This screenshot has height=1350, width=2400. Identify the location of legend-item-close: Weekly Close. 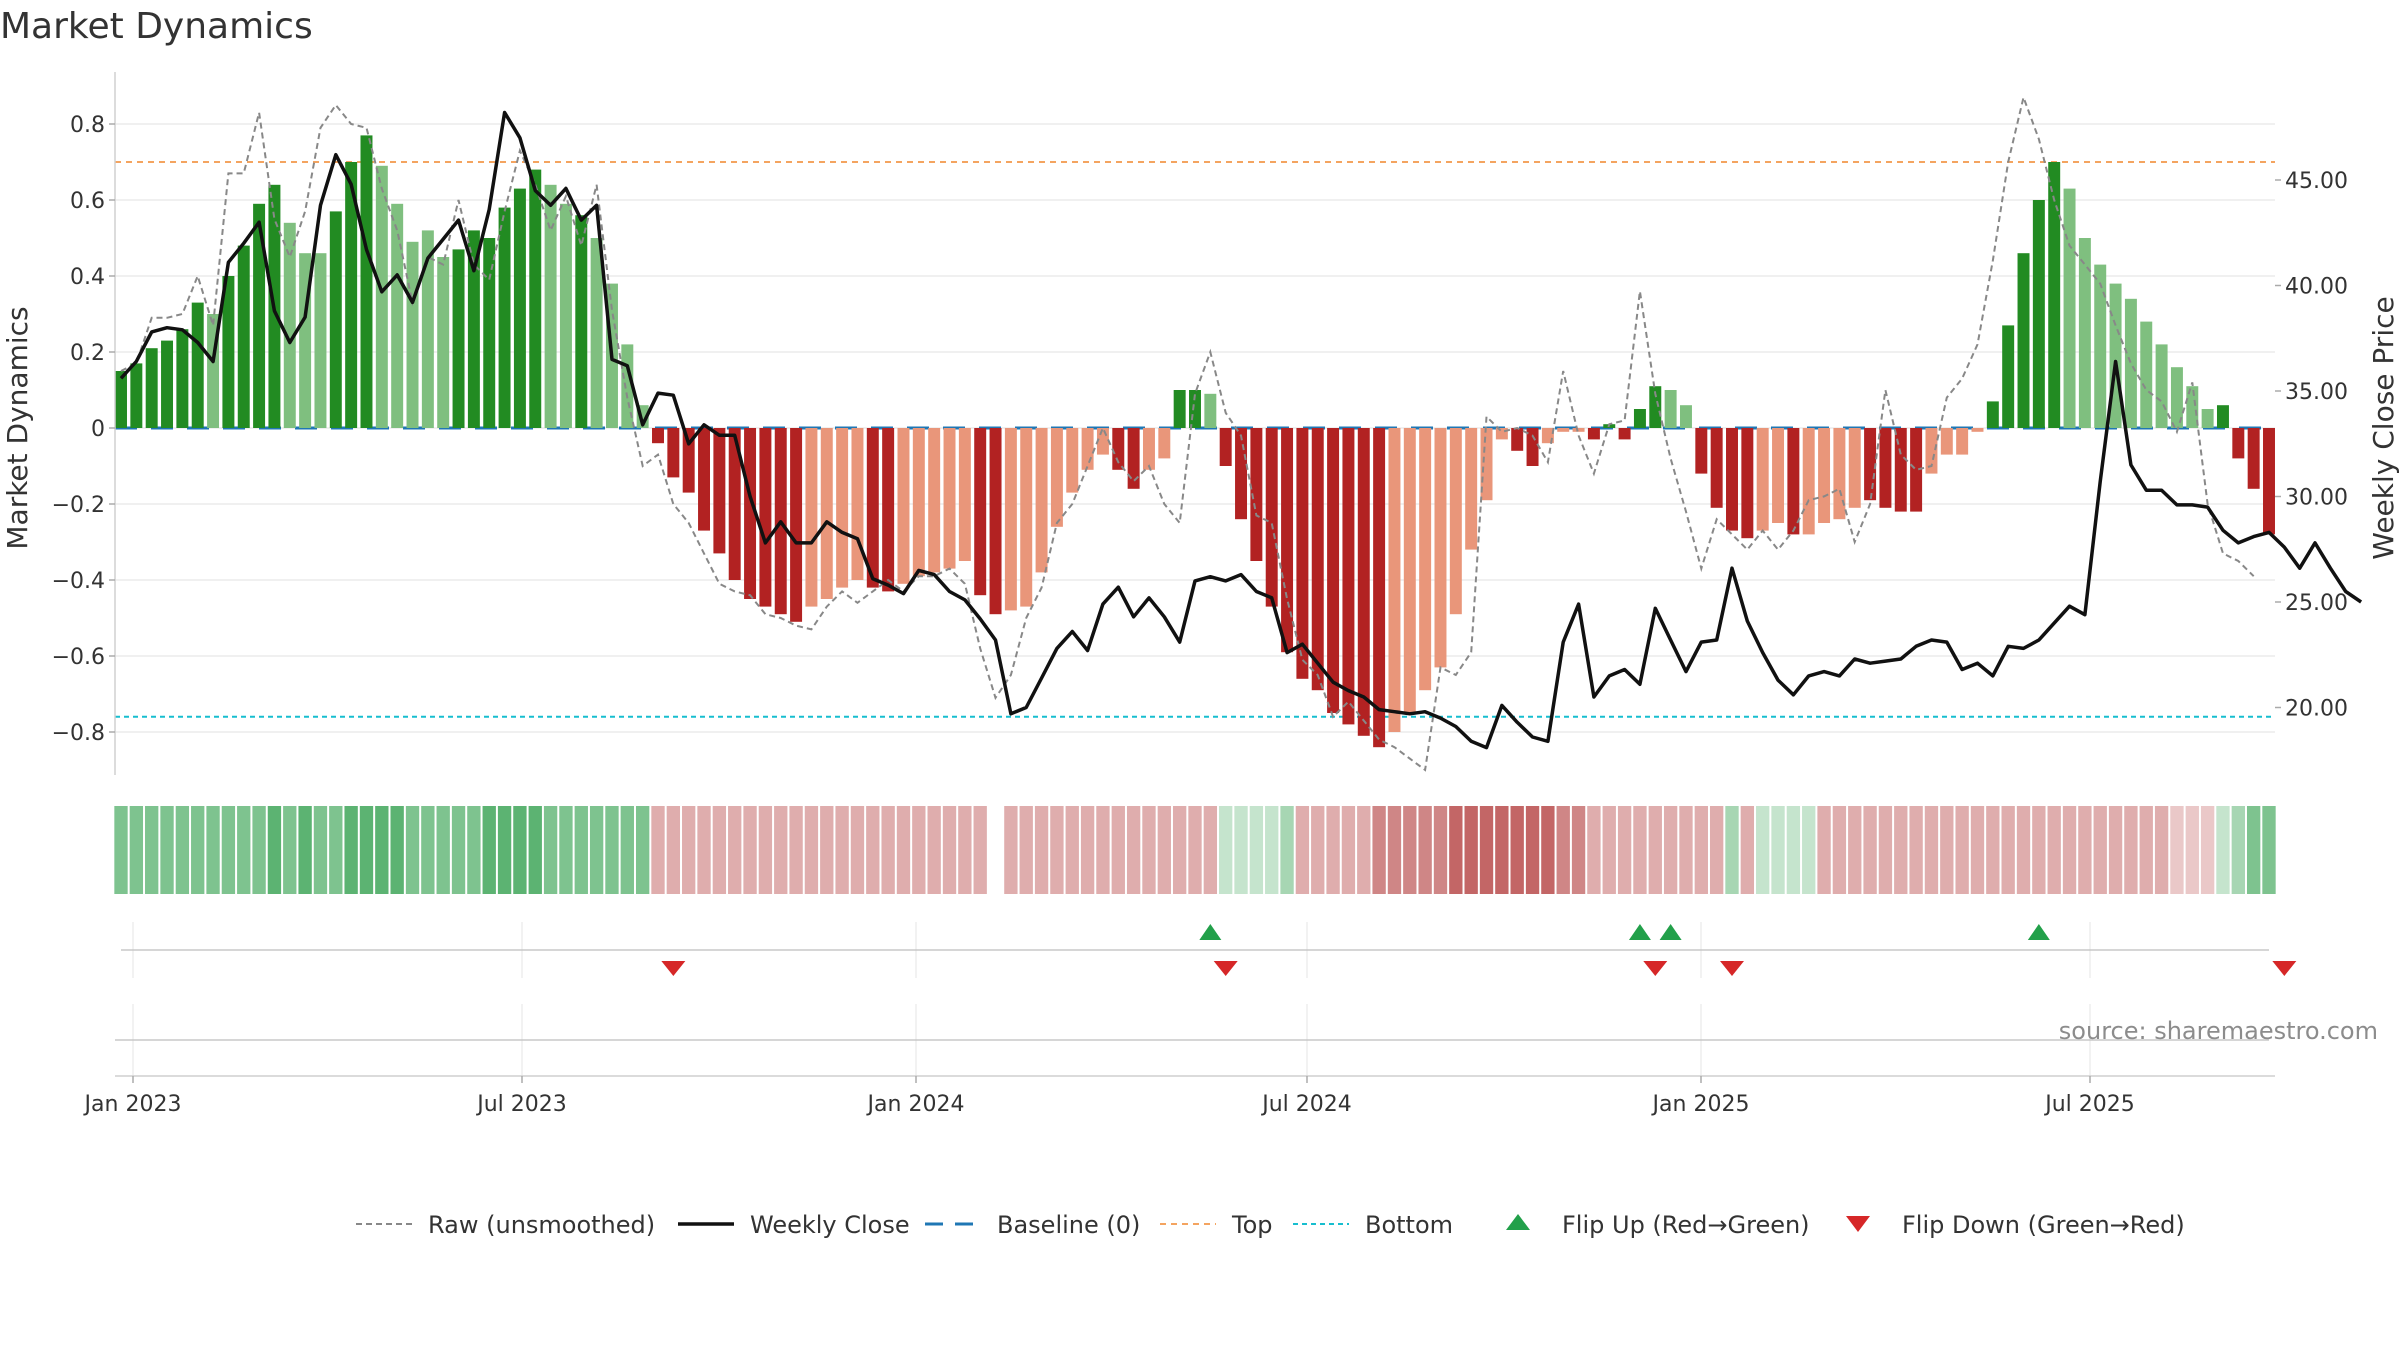
(794, 1225).